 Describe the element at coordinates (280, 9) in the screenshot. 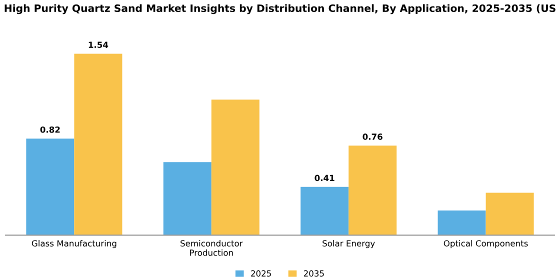

I see `chart-title: High Purity Quartz Sand Market Insights by Distribution Channel, By Application, 2025-2035 (US` at that location.